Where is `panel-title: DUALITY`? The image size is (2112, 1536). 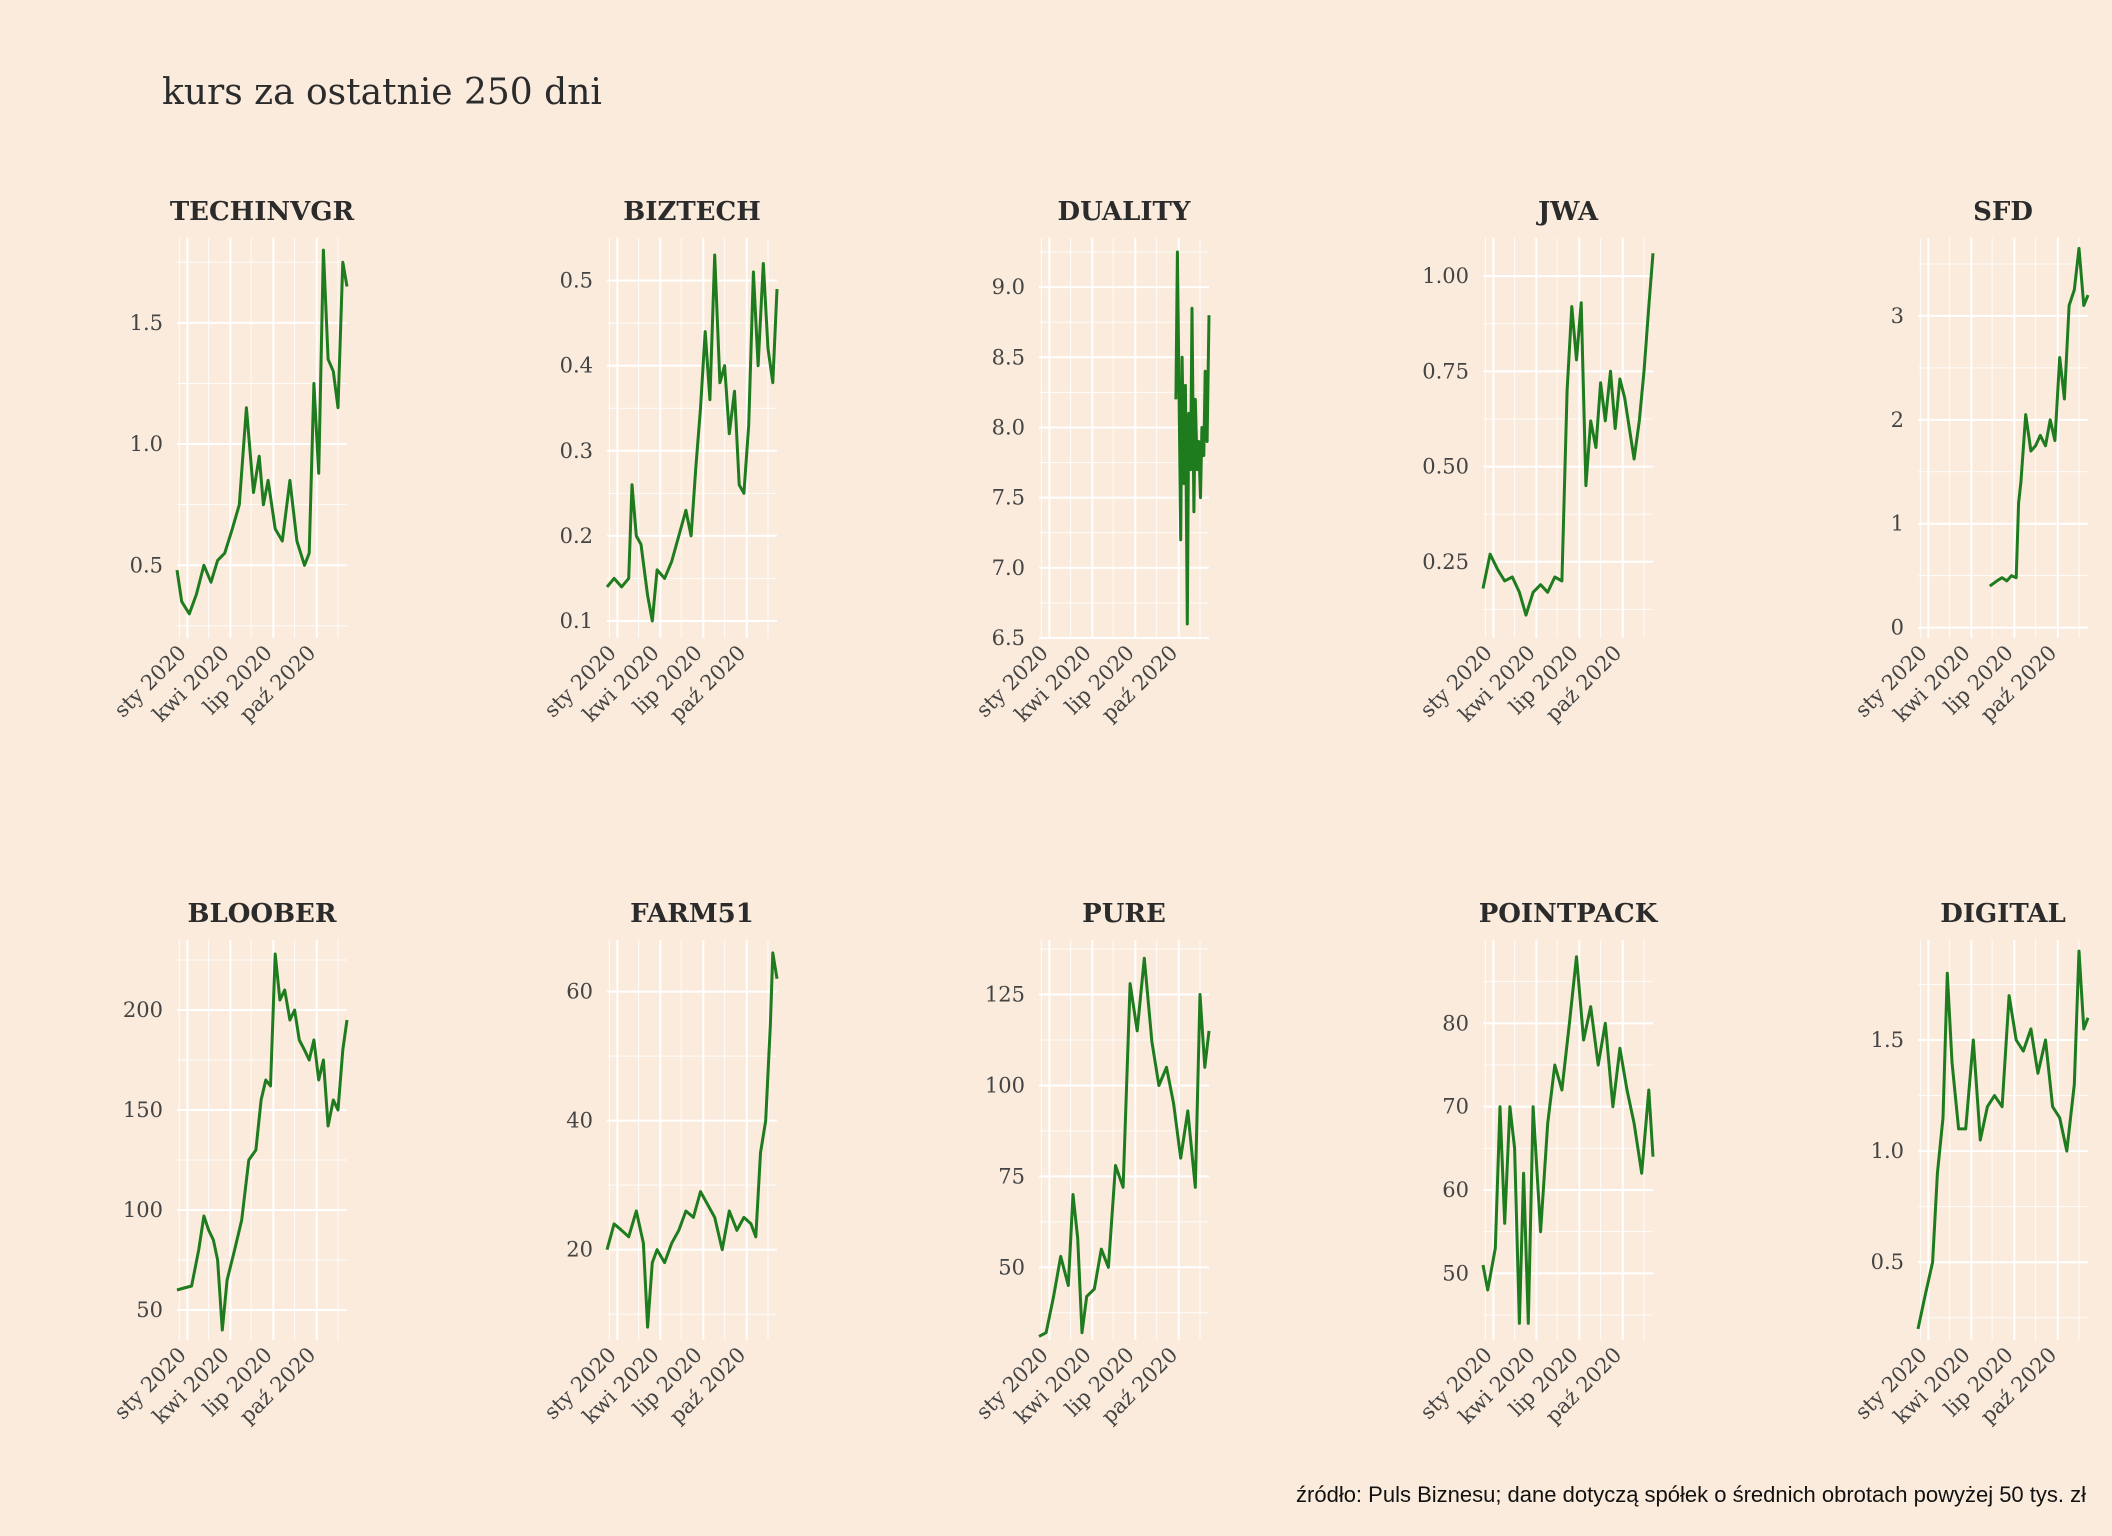
panel-title: DUALITY is located at coordinates (1124, 212).